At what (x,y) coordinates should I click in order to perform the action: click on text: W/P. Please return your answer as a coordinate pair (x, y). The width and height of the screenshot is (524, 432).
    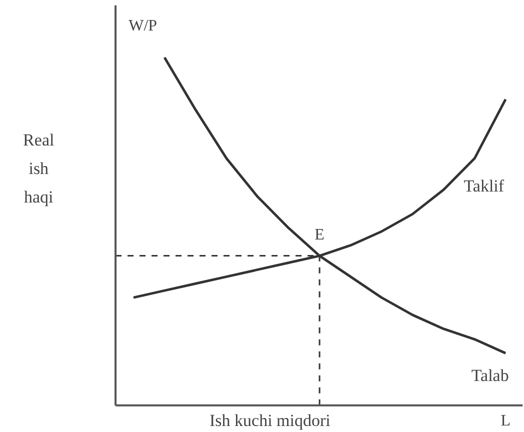
    Looking at the image, I should click on (143, 26).